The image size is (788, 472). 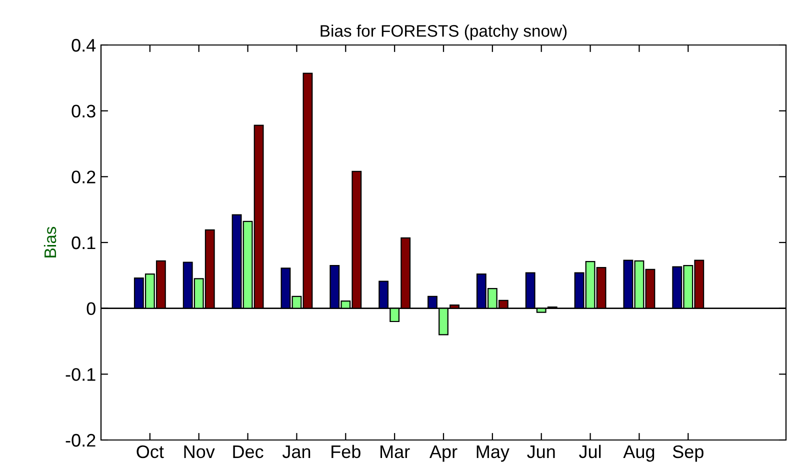 I want to click on x-tick-label: Sep, so click(x=688, y=453).